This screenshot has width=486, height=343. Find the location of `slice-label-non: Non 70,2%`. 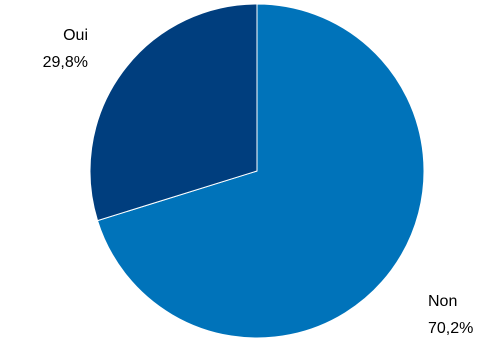

slice-label-non: Non 70,2% is located at coordinates (450, 315).